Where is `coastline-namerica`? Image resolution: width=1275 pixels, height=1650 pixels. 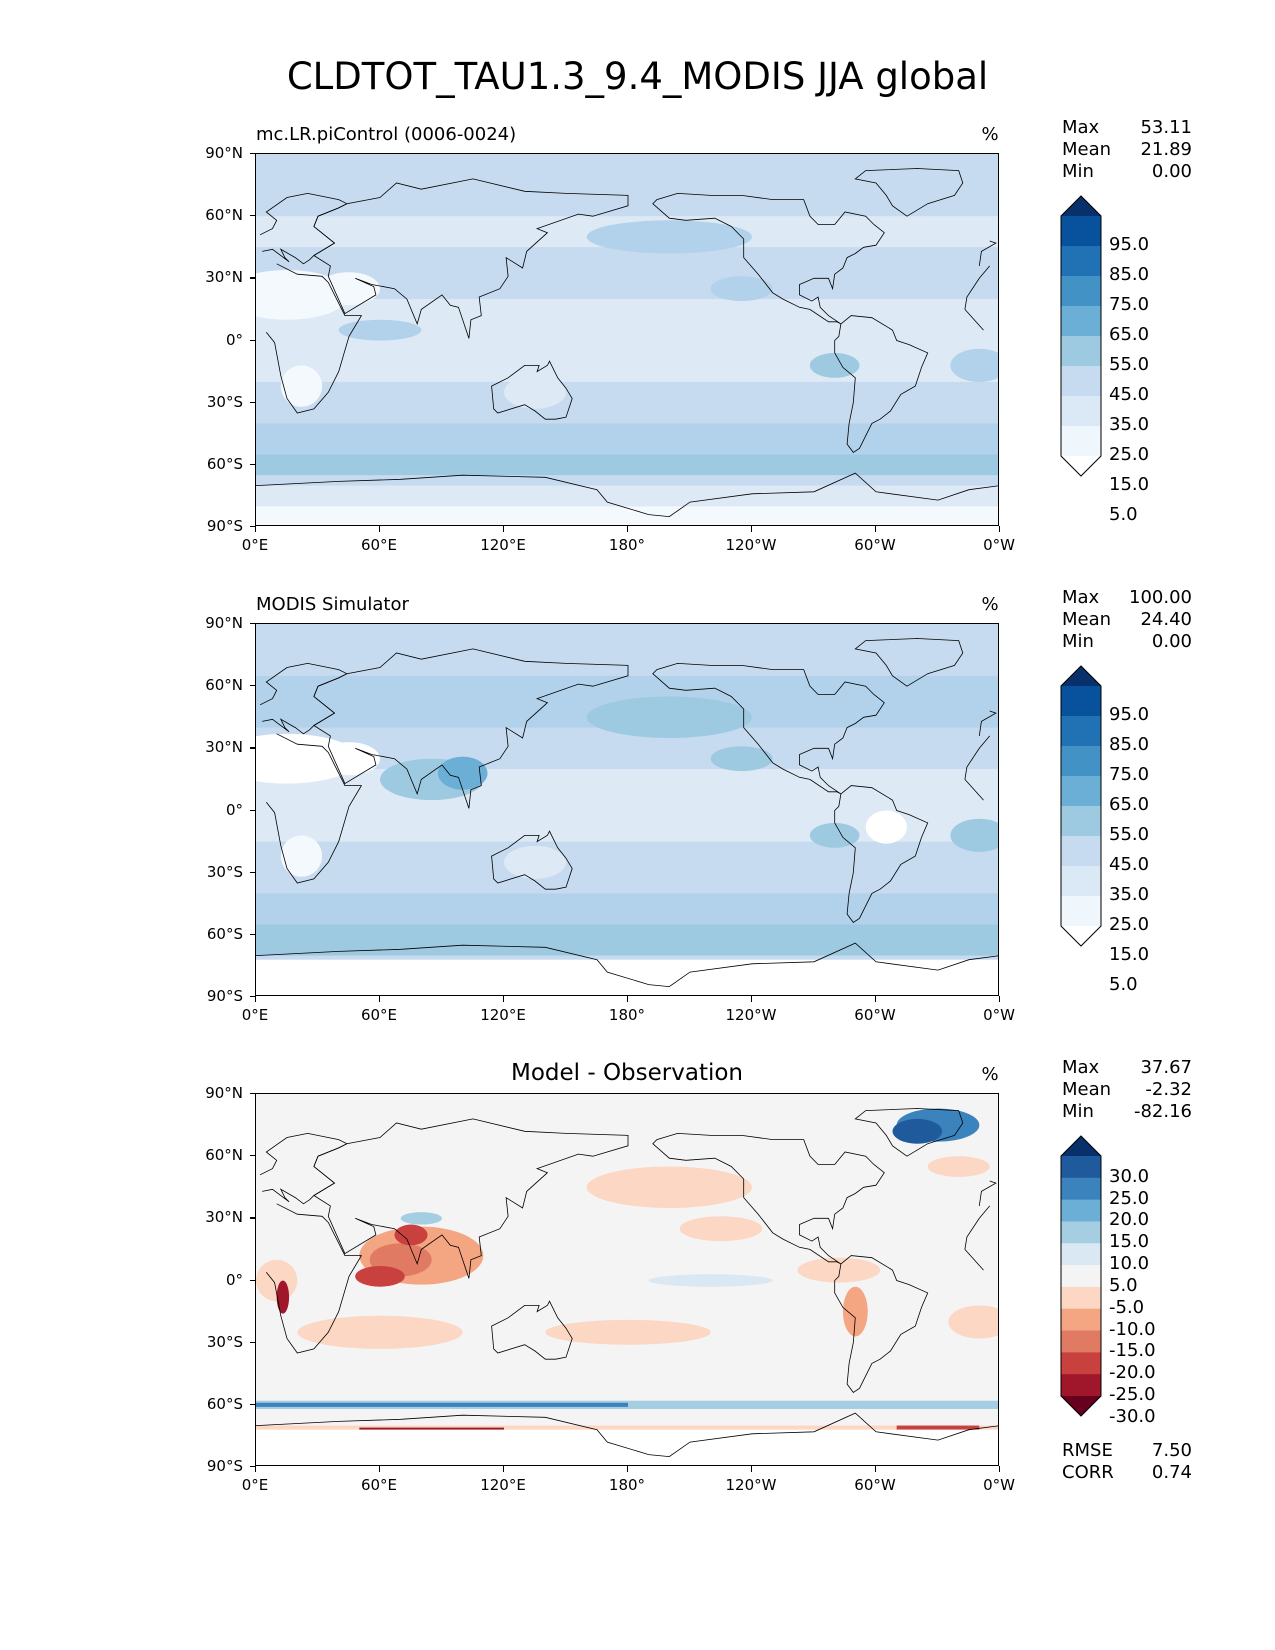 coastline-namerica is located at coordinates (768, 1198).